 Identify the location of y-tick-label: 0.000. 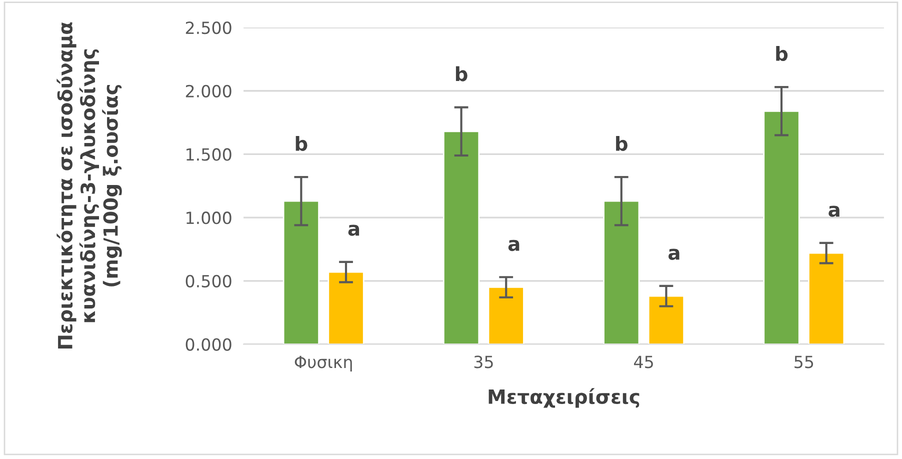
(209, 344).